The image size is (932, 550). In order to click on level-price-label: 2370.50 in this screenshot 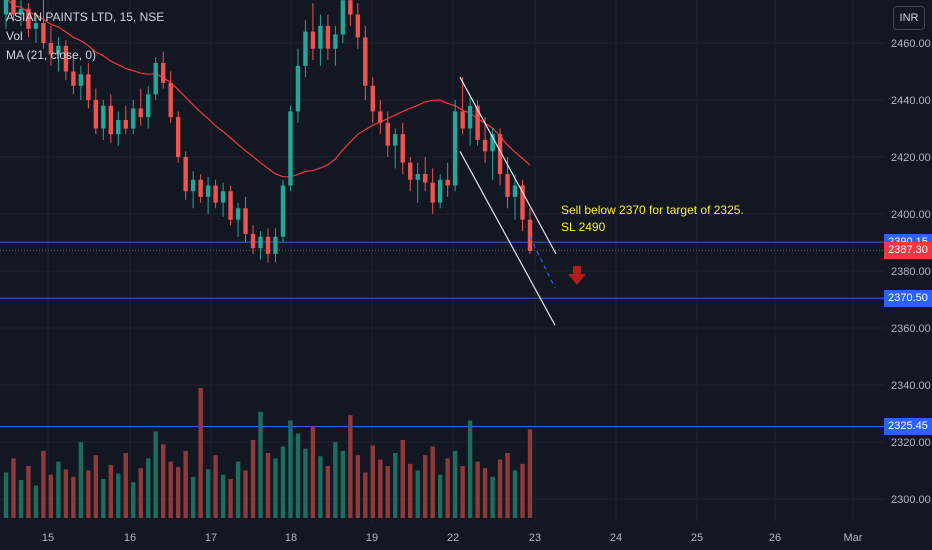, I will do `click(908, 298)`.